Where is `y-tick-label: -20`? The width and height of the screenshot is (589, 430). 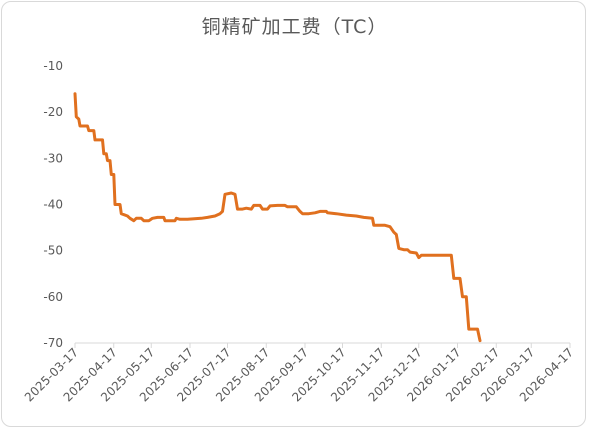
y-tick-label: -20 is located at coordinates (53, 112).